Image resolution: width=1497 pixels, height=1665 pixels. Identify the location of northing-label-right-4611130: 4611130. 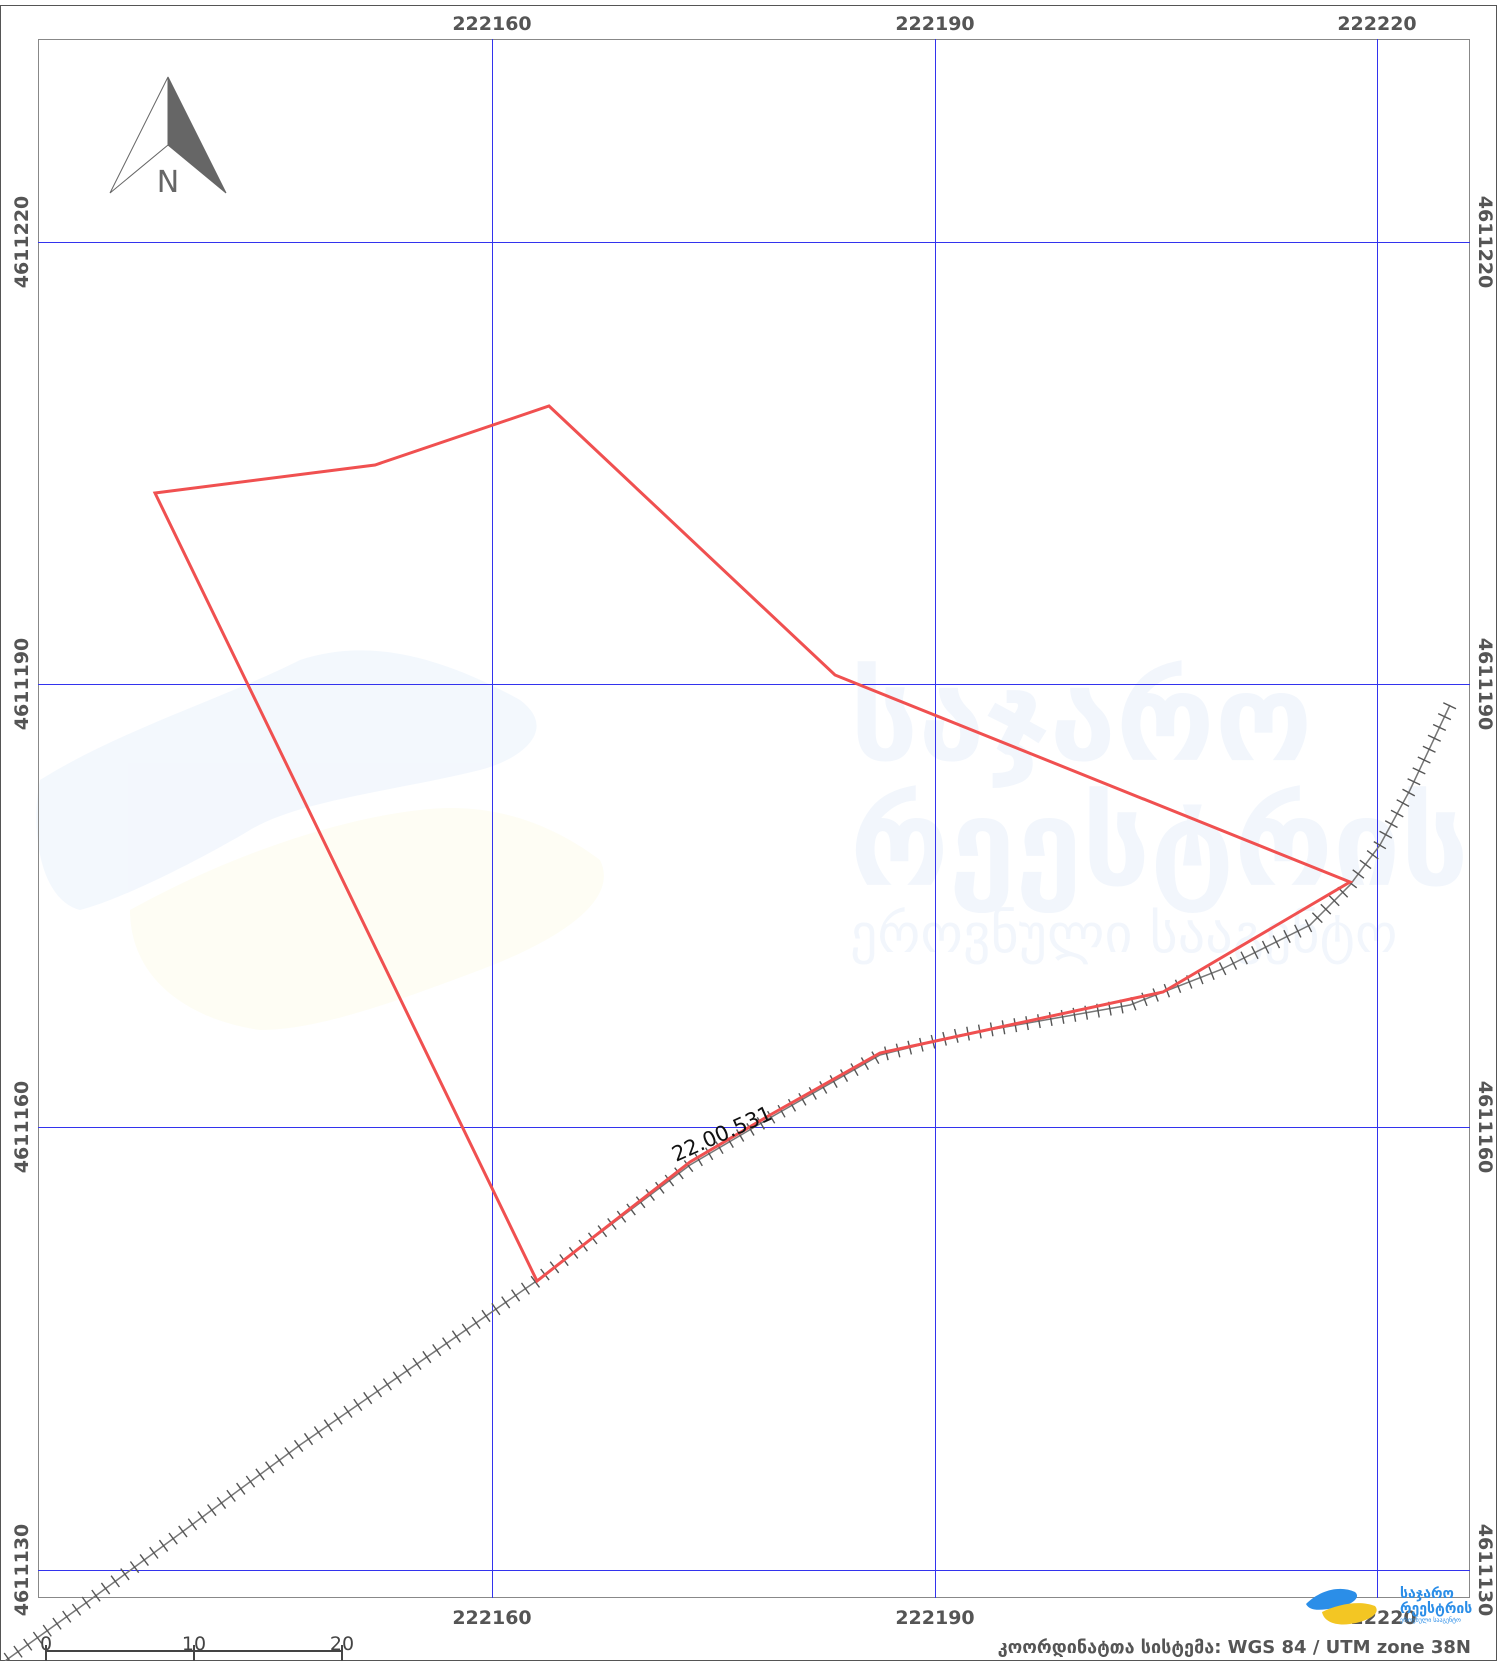
(1485, 1570).